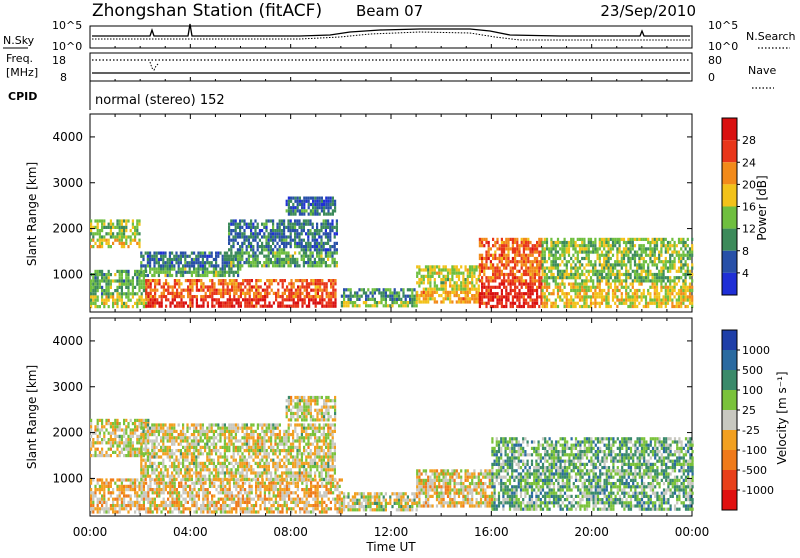  I want to click on power-colorbar-swatch, so click(729, 262).